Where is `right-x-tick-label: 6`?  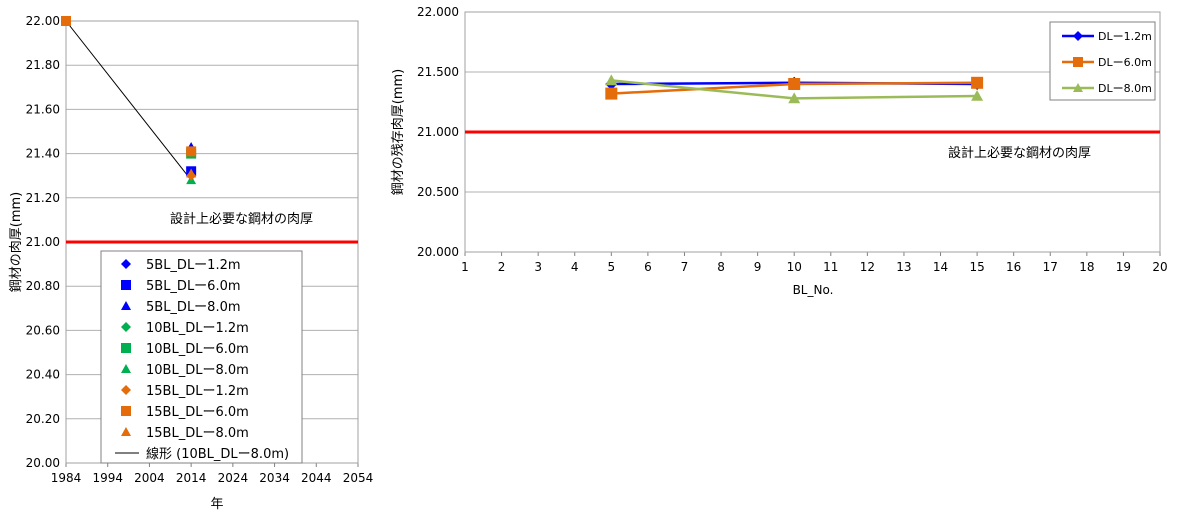 right-x-tick-label: 6 is located at coordinates (648, 267).